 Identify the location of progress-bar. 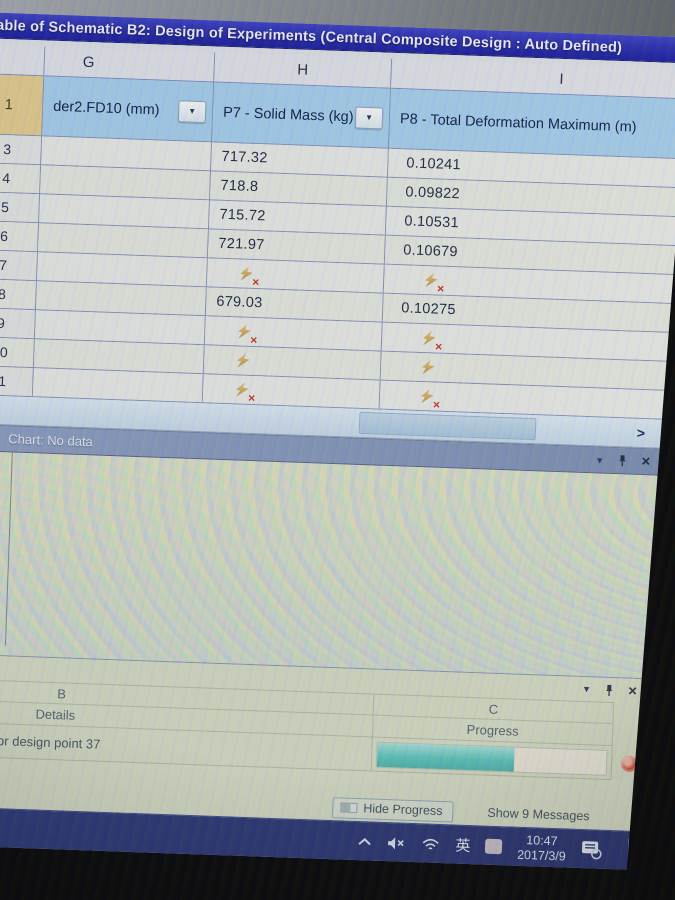
(491, 758).